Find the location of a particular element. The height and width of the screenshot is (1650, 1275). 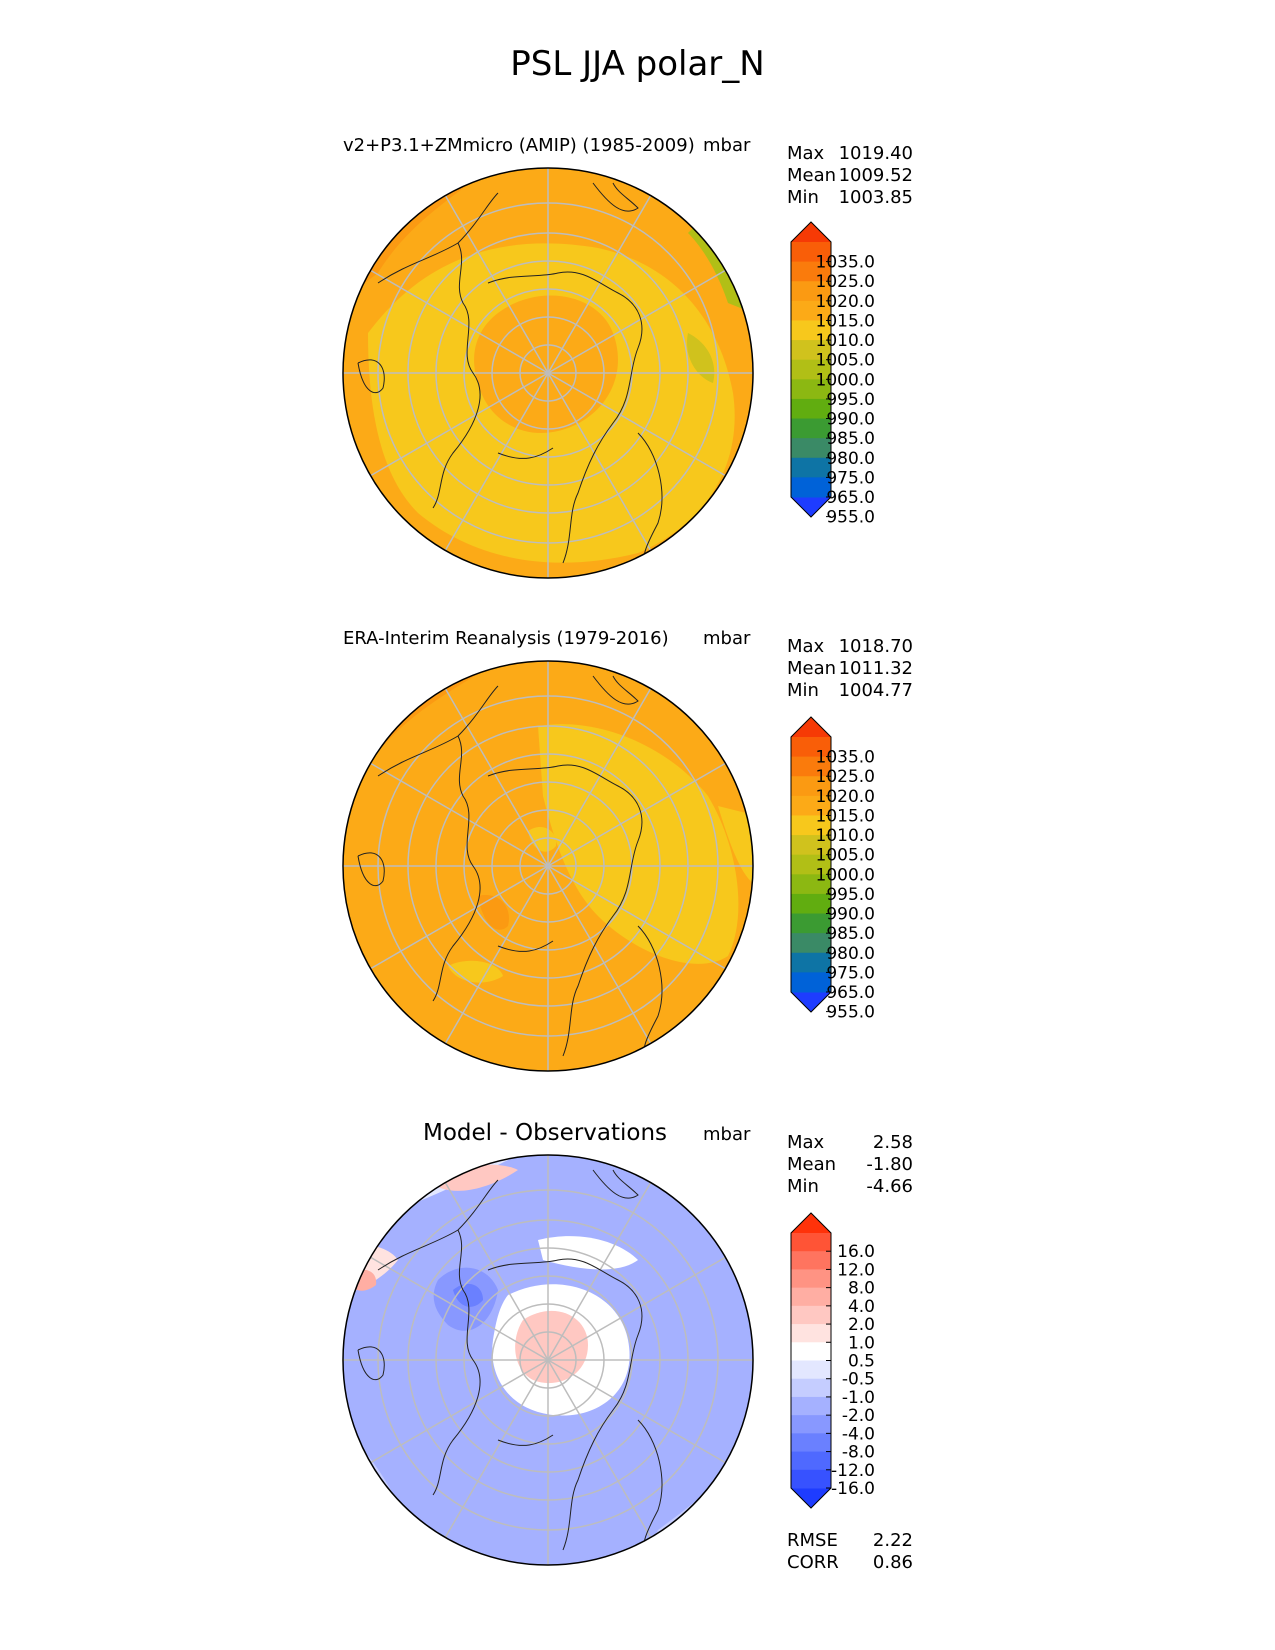

colorbar-tick-label: 1015.0 is located at coordinates (845, 816).